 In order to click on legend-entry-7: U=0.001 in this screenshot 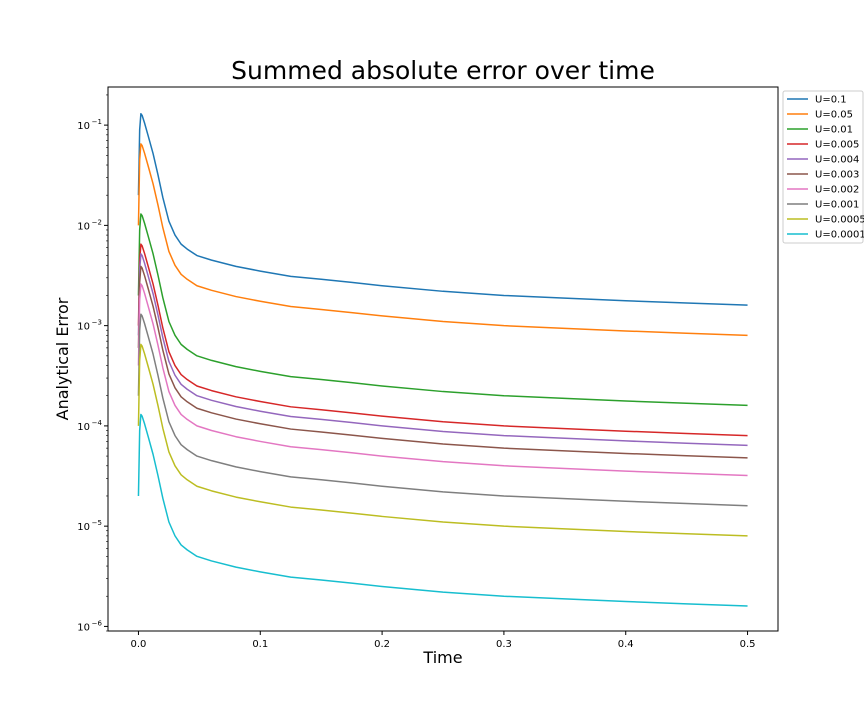, I will do `click(837, 205)`.